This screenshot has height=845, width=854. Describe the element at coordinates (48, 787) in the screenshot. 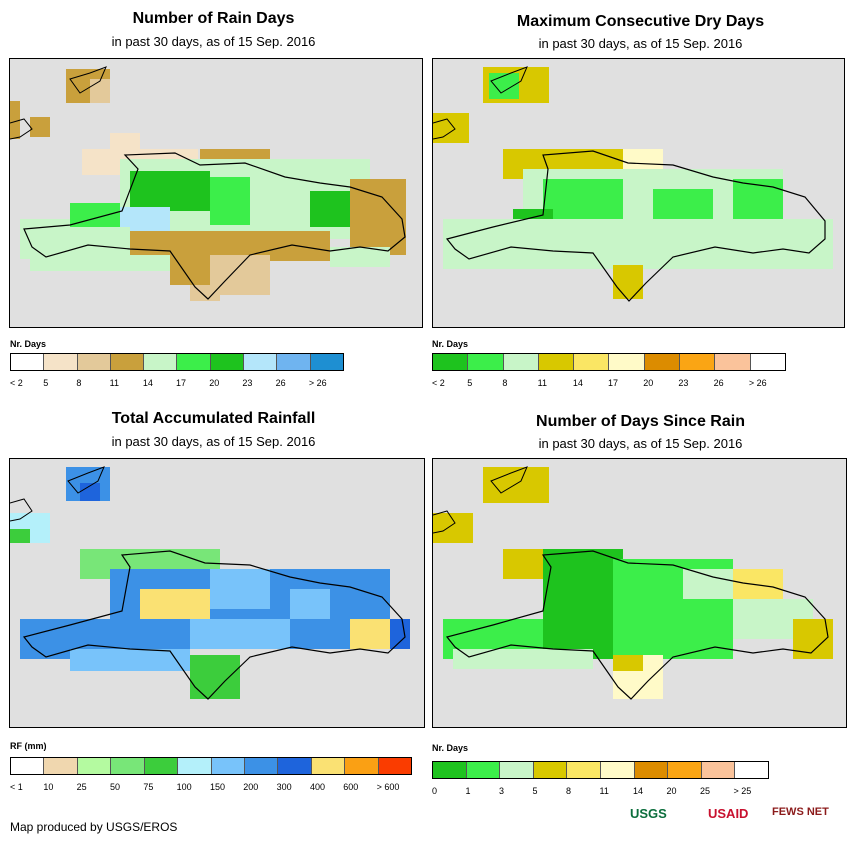

I see `legend-label: 10` at that location.